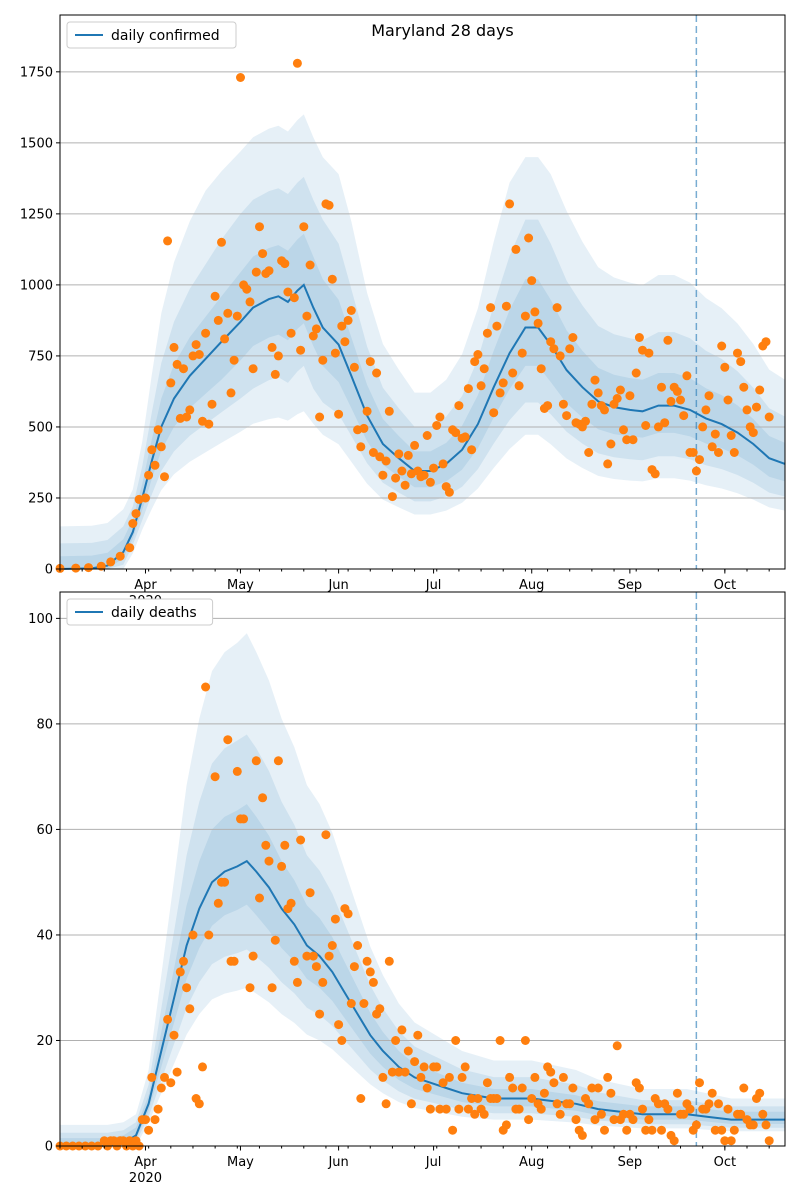 This screenshot has width=800, height=1204. What do you see at coordinates (44, 724) in the screenshot?
I see `y-tick-label: 80` at bounding box center [44, 724].